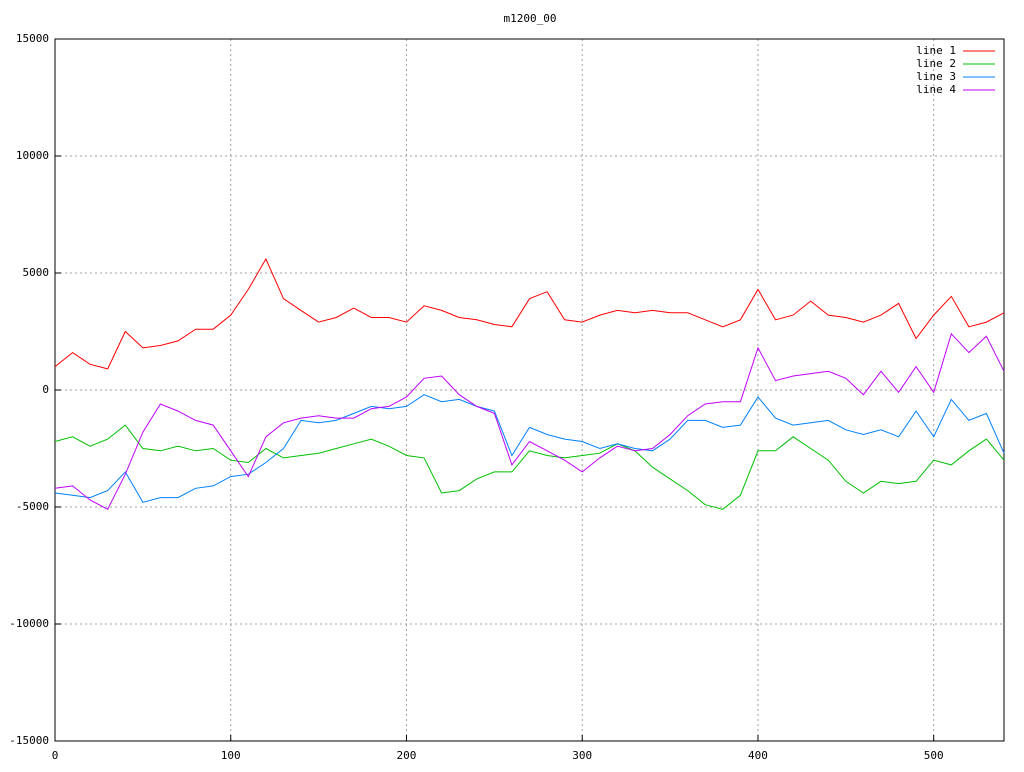 The width and height of the screenshot is (1024, 772). What do you see at coordinates (29, 623) in the screenshot?
I see `y-tick-label: -10000` at bounding box center [29, 623].